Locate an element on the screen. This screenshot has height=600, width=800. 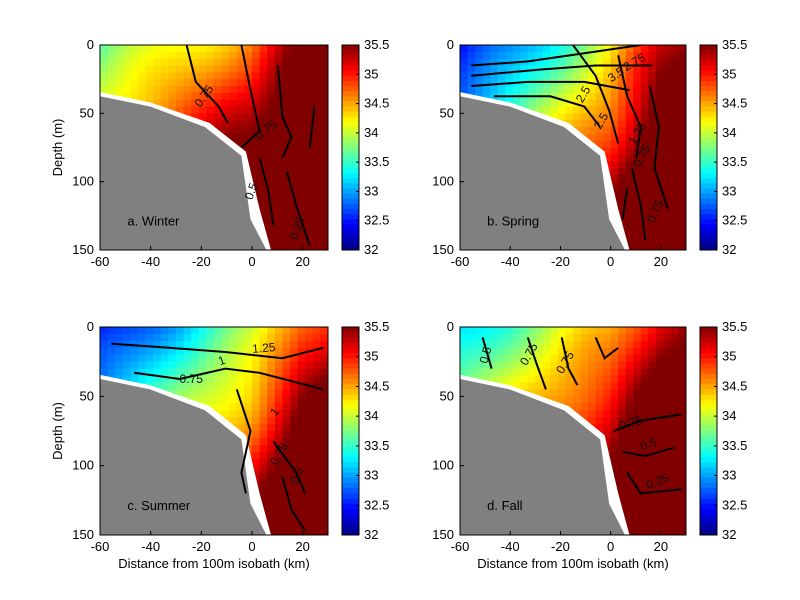
panel-label: a. Winter is located at coordinates (153, 220).